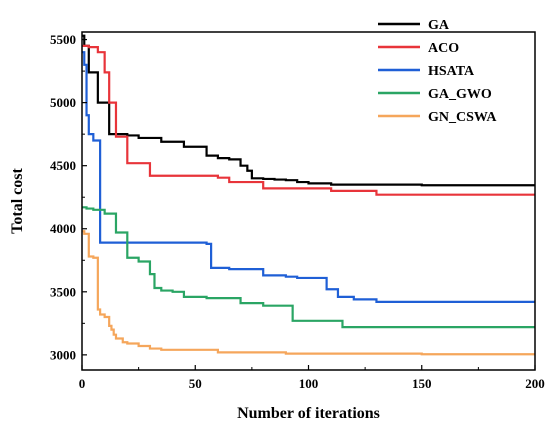 The width and height of the screenshot is (550, 429). I want to click on x-tick-label: 0, so click(82, 383).